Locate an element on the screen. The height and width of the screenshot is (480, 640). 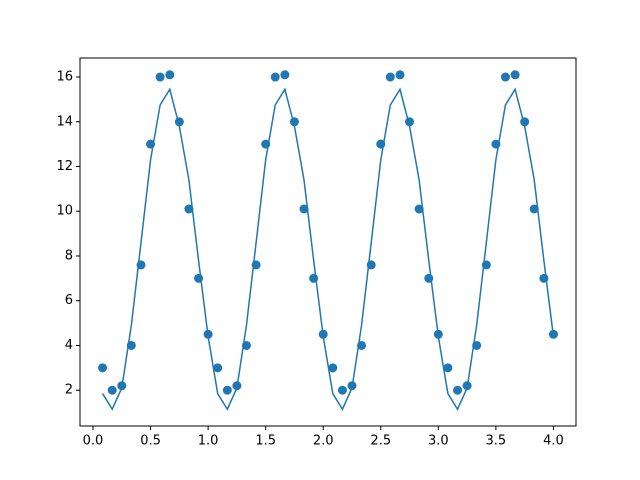
x-tick-label: 3.5 is located at coordinates (496, 441).